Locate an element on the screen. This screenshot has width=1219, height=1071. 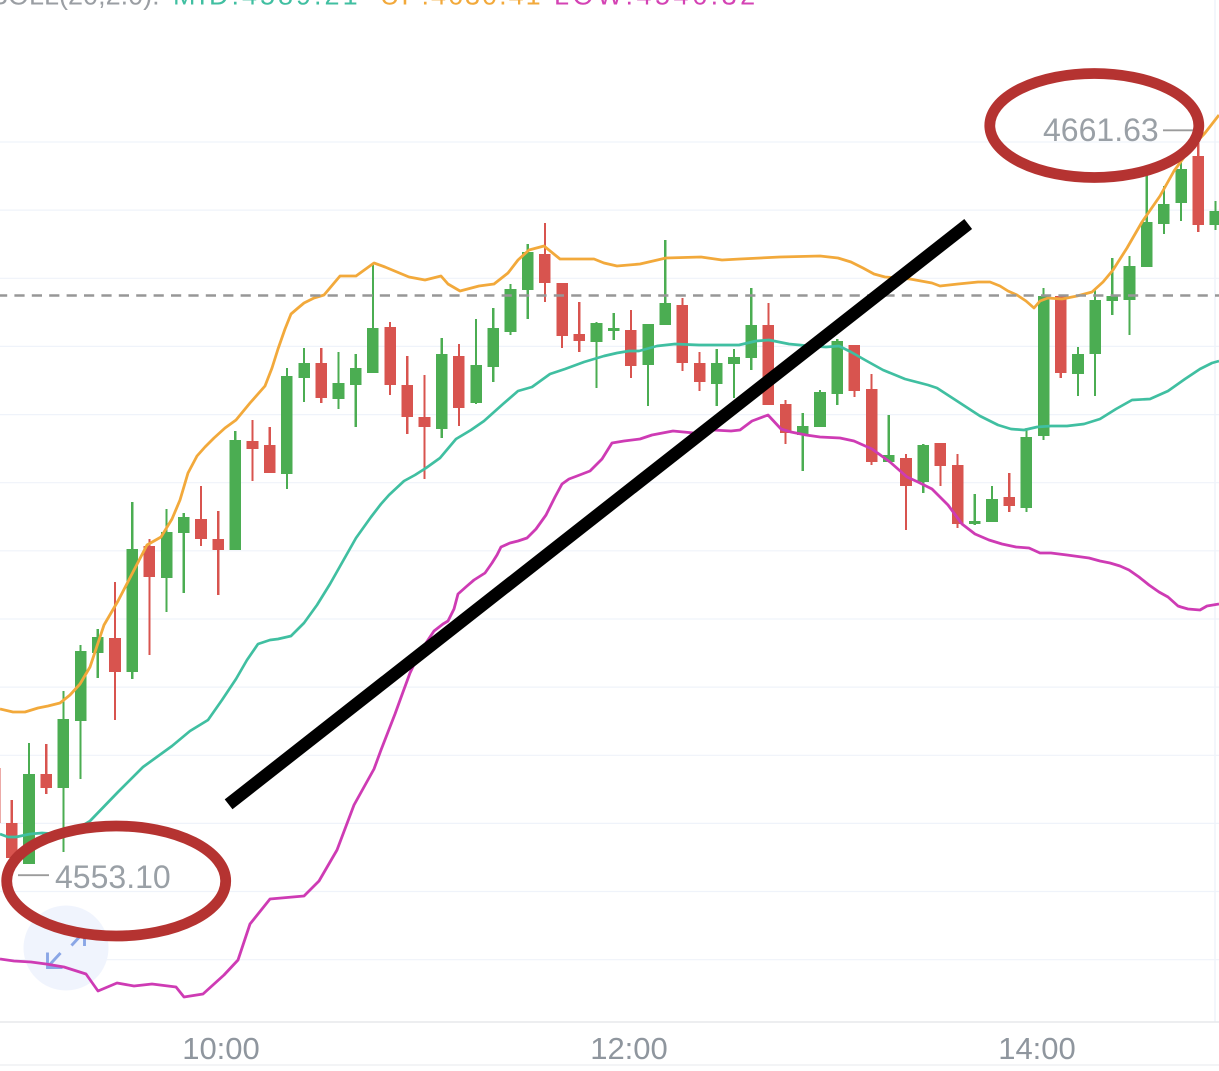
svg-text: LOW:4546.32 is located at coordinates (656, 5).